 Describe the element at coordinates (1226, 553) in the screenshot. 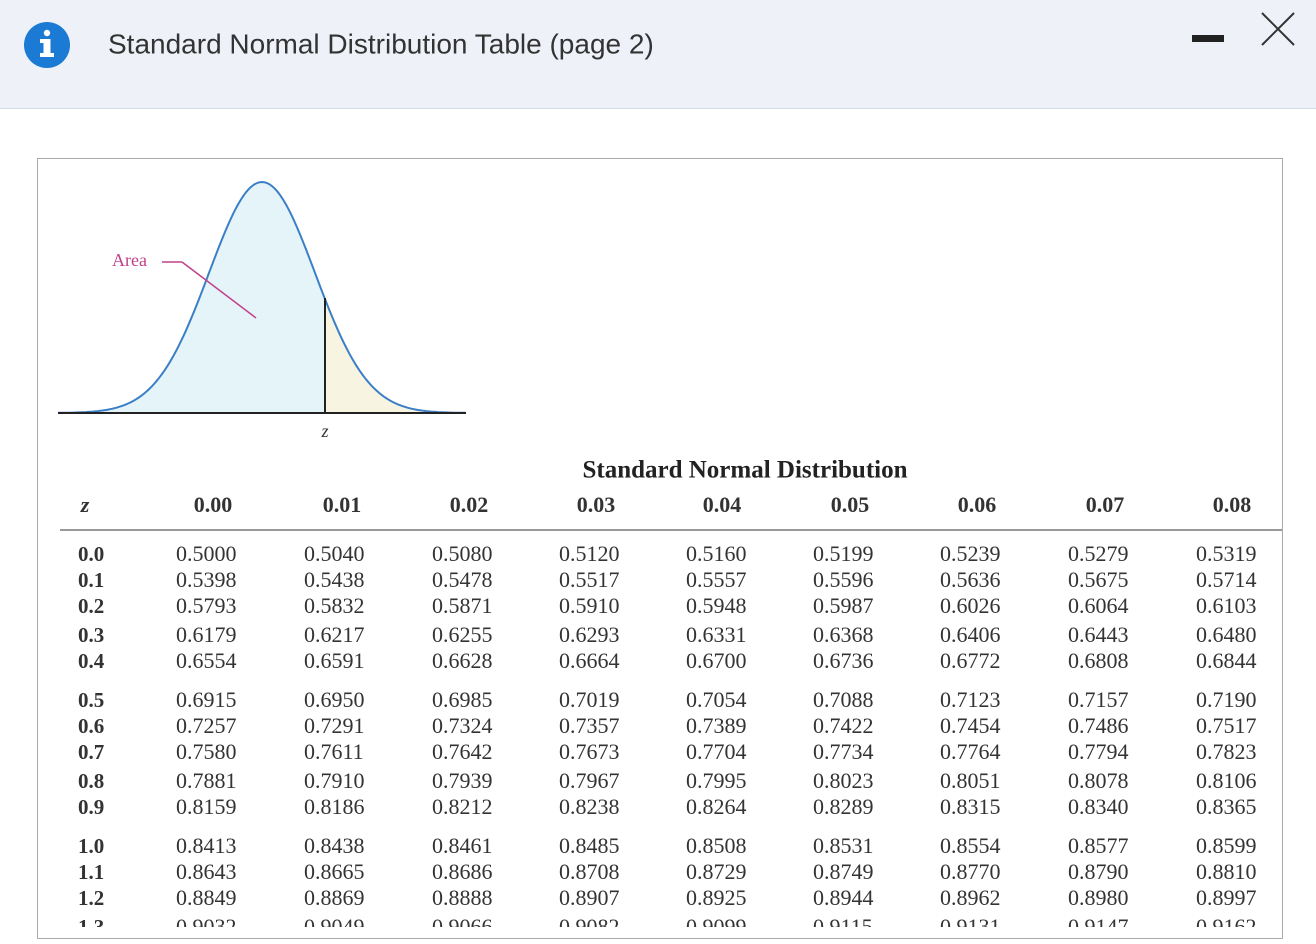

I see `cell: 0.5319` at that location.